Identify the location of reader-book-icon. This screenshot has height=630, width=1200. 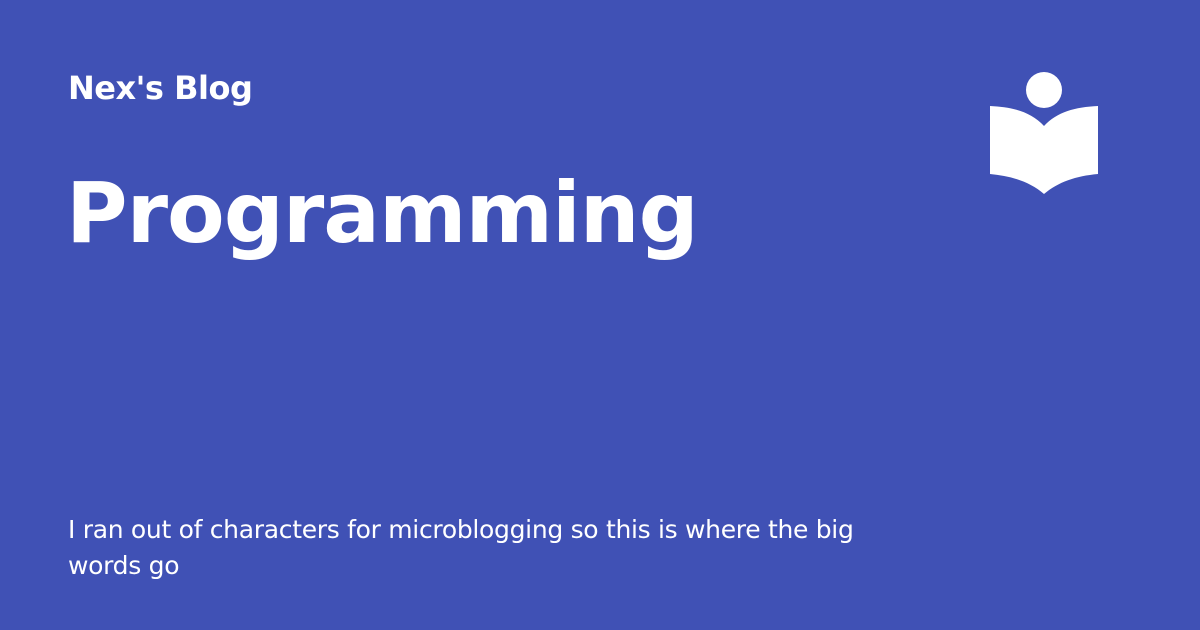
(1044, 134).